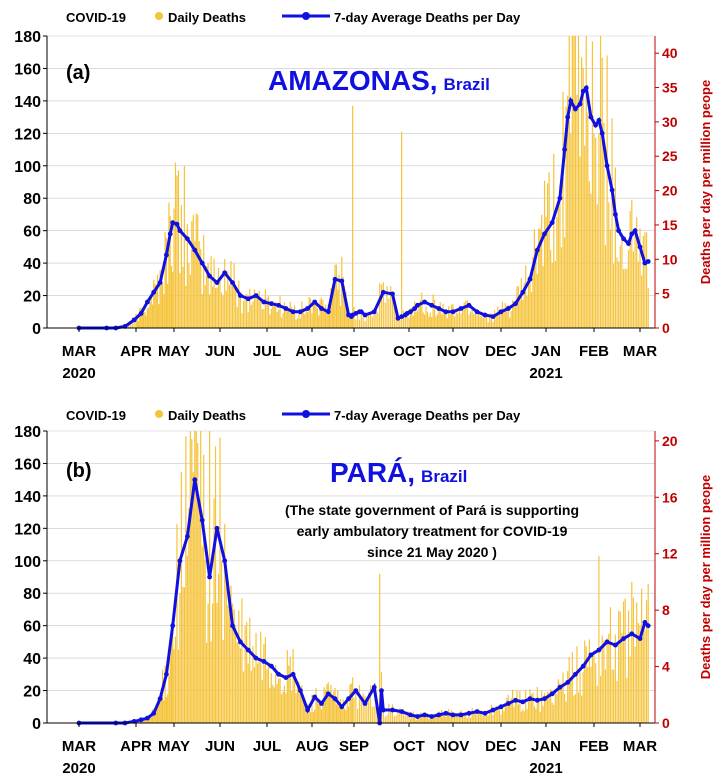 This screenshot has width=721, height=780. I want to click on legend-prefix: COVID-19, so click(96, 17).